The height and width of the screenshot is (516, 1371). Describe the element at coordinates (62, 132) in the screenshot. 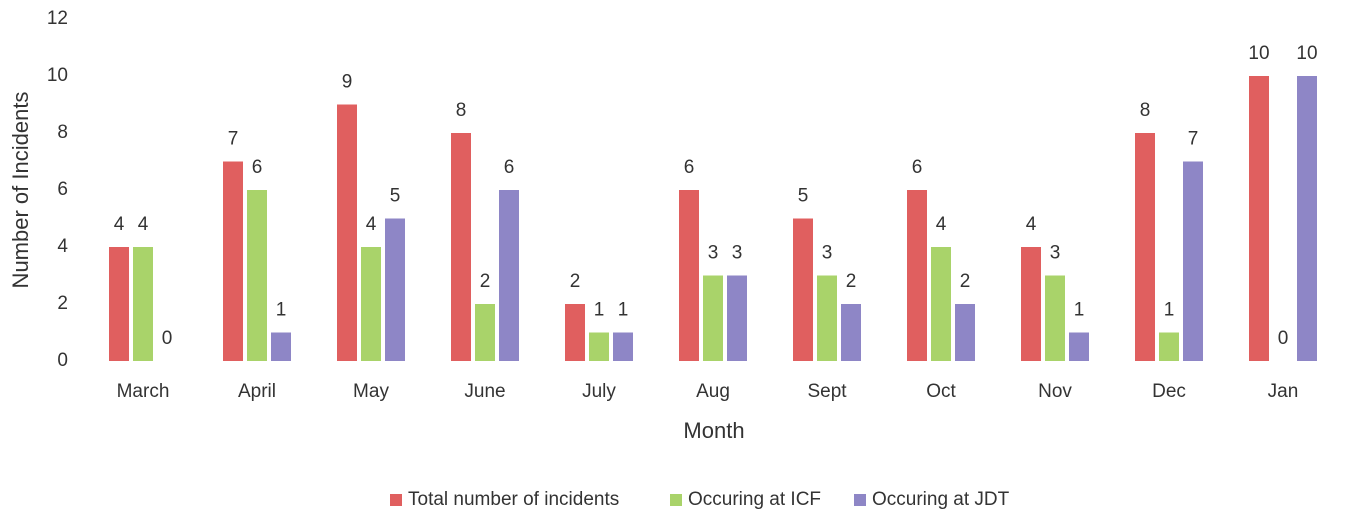

I see `y-tick-label: 8` at that location.